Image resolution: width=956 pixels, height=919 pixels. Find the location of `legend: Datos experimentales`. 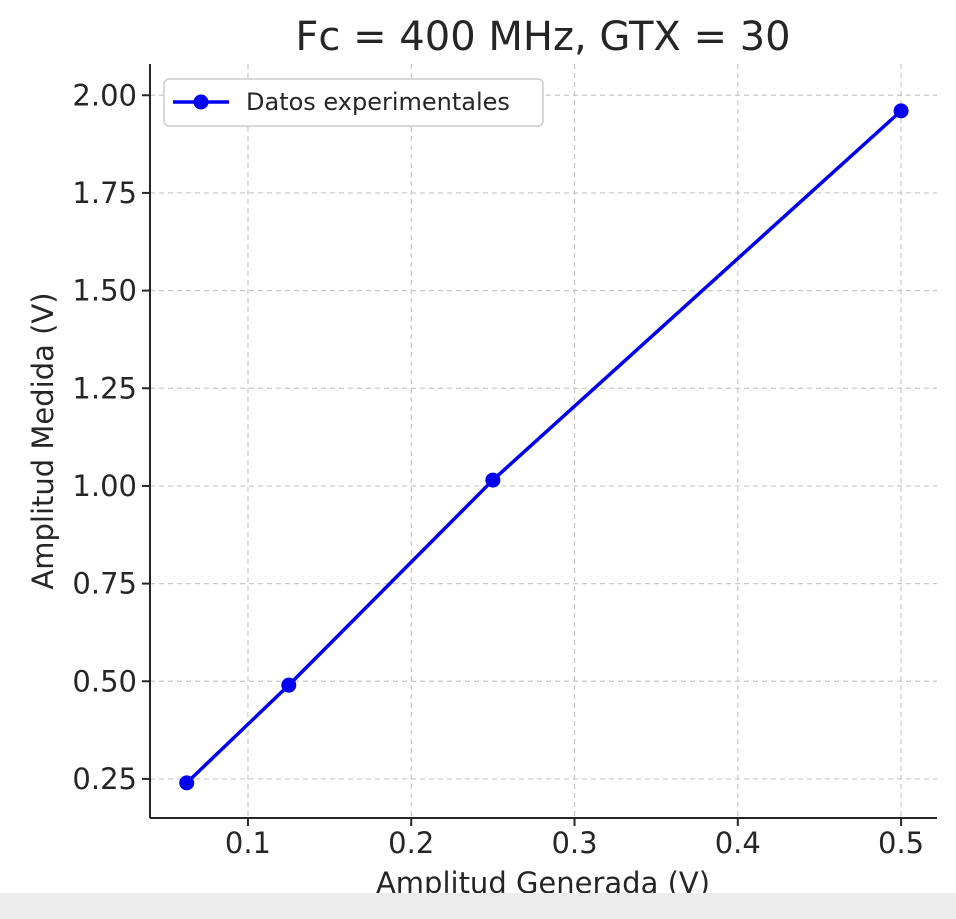

legend: Datos experimentales is located at coordinates (353, 102).